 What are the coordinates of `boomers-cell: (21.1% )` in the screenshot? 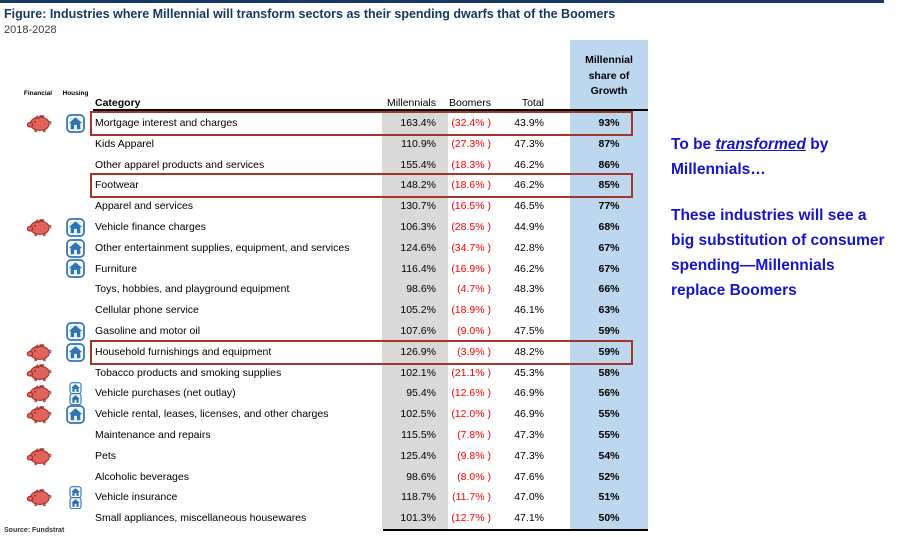 It's located at (471, 372).